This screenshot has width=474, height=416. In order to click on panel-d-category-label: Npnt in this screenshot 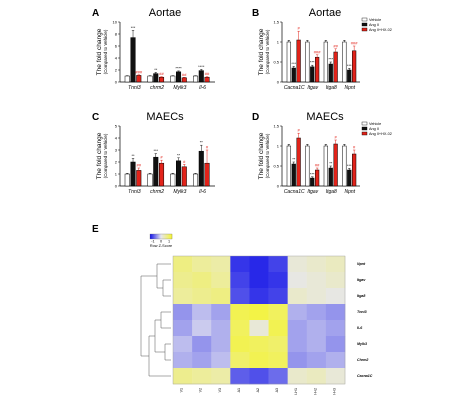, I will do `click(349, 192)`.